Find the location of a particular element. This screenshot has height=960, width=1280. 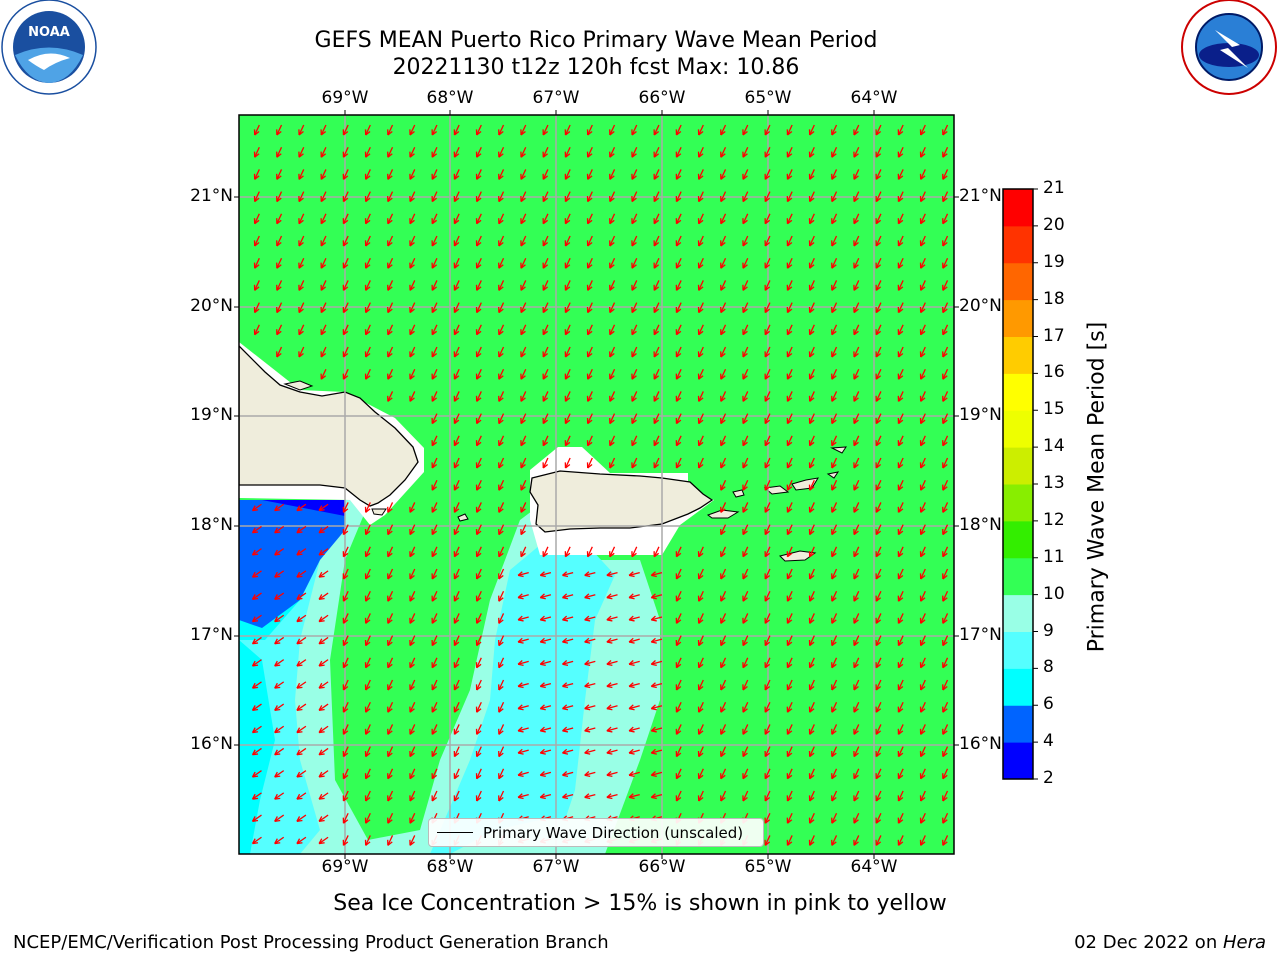

lat-tick-left-5: 17°N is located at coordinates (211, 635).